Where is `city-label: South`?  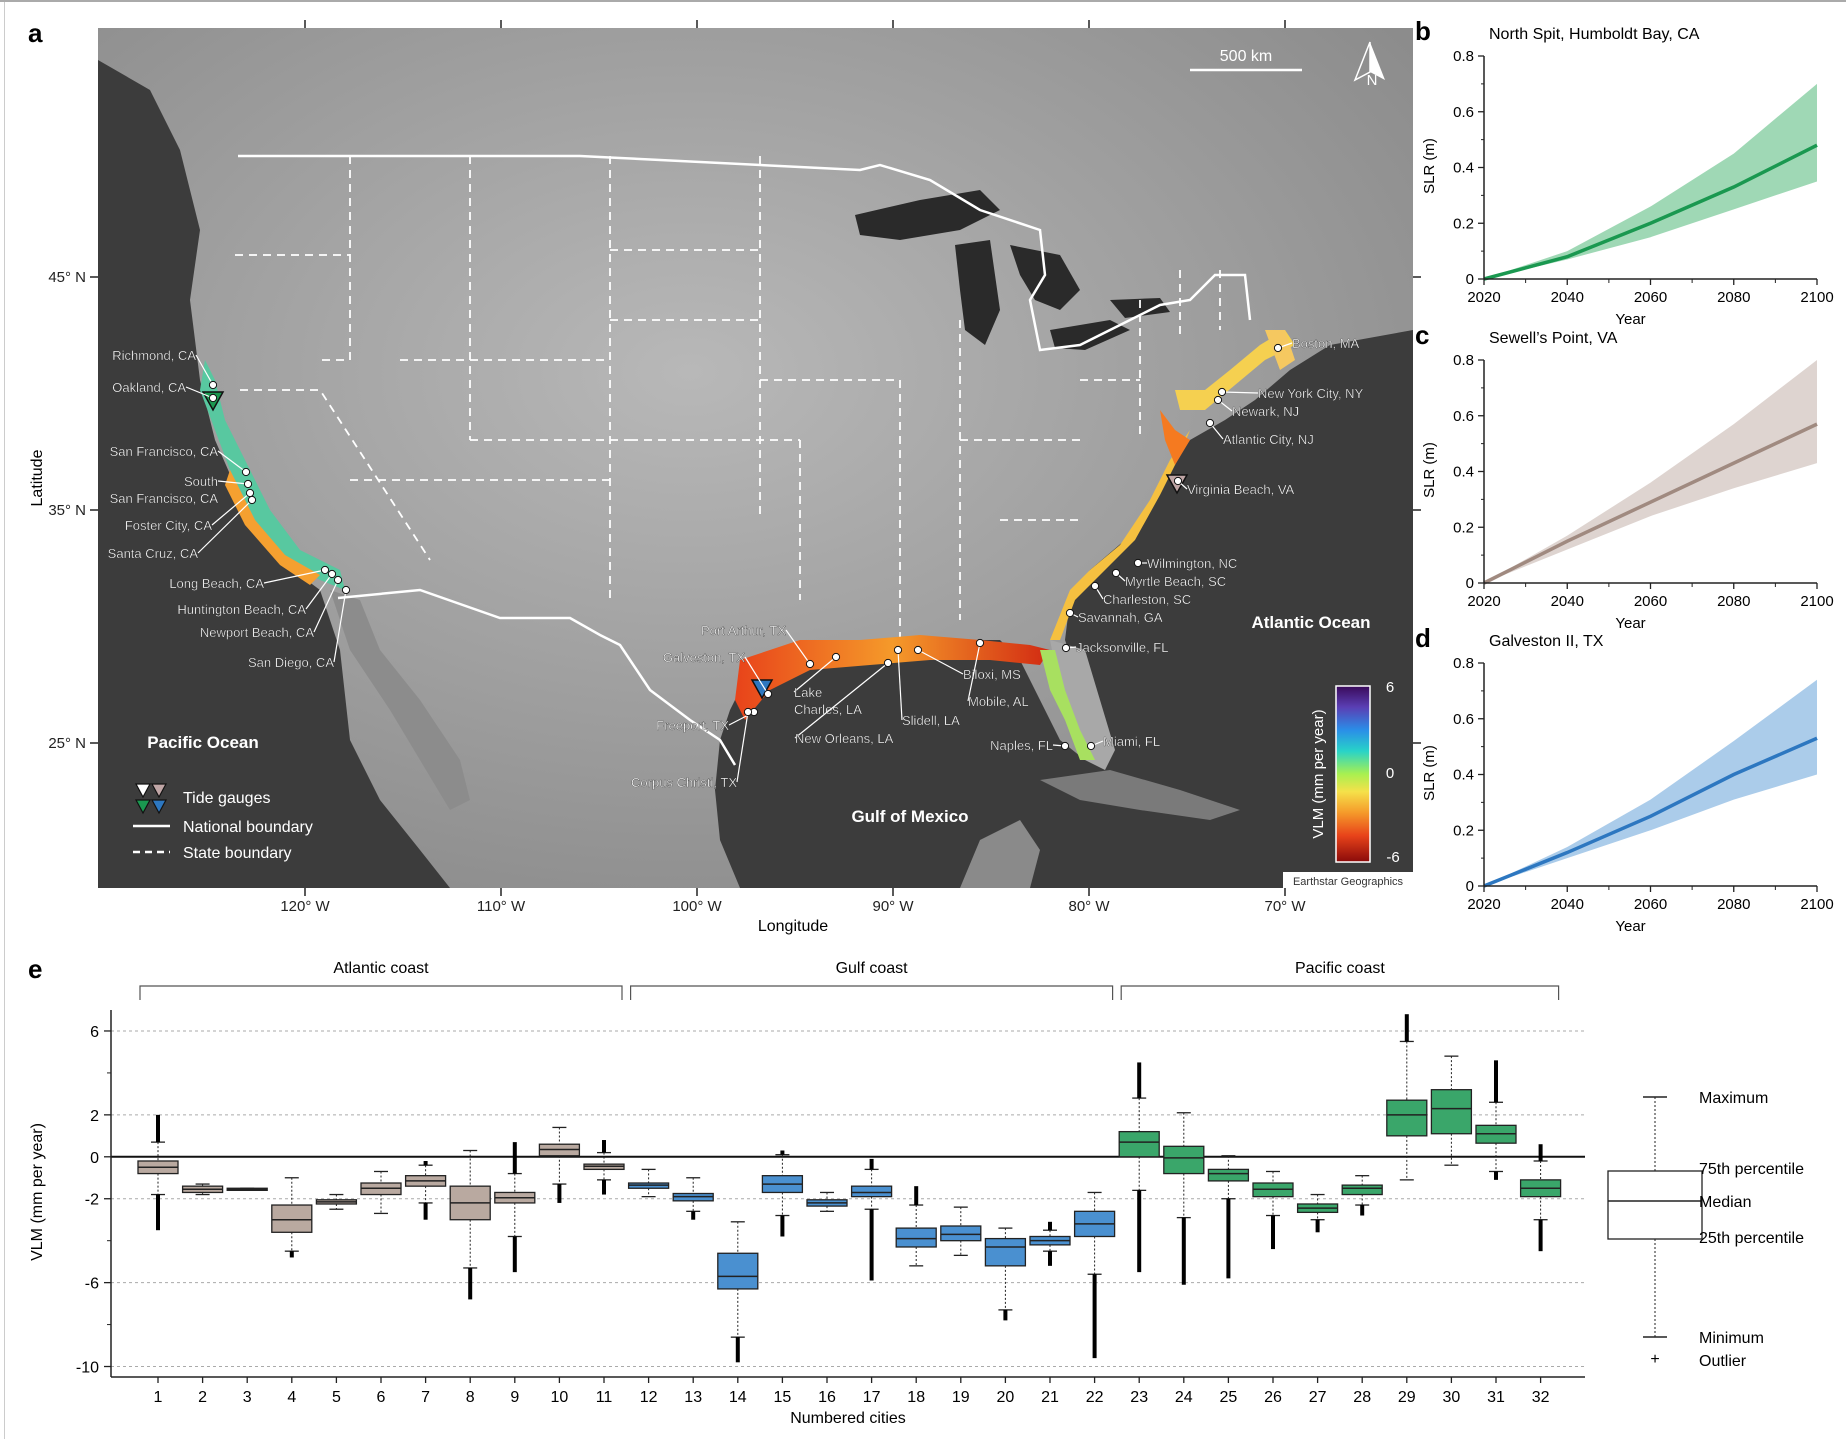 city-label: South is located at coordinates (201, 481).